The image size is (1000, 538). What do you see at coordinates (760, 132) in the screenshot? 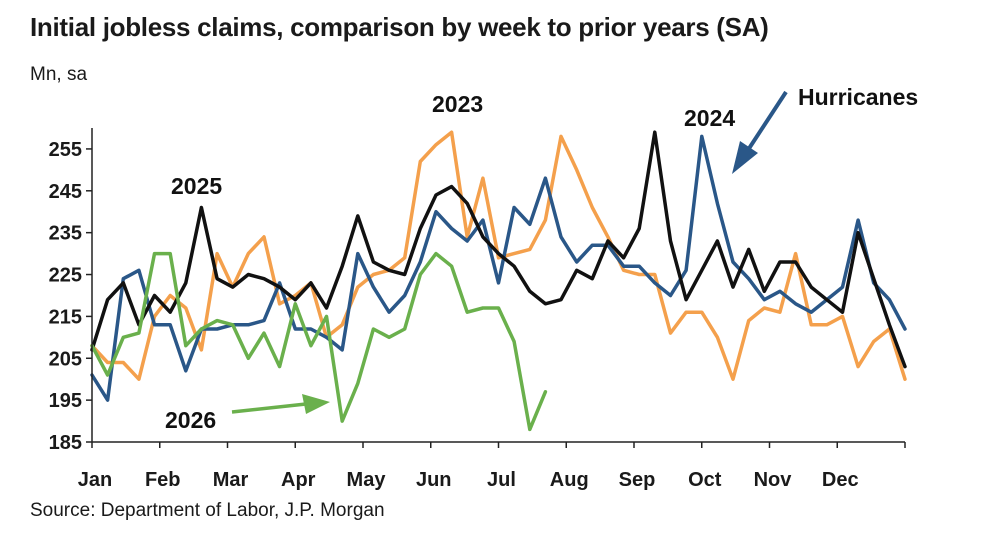
I see `arrow-hurricanes-icon` at bounding box center [760, 132].